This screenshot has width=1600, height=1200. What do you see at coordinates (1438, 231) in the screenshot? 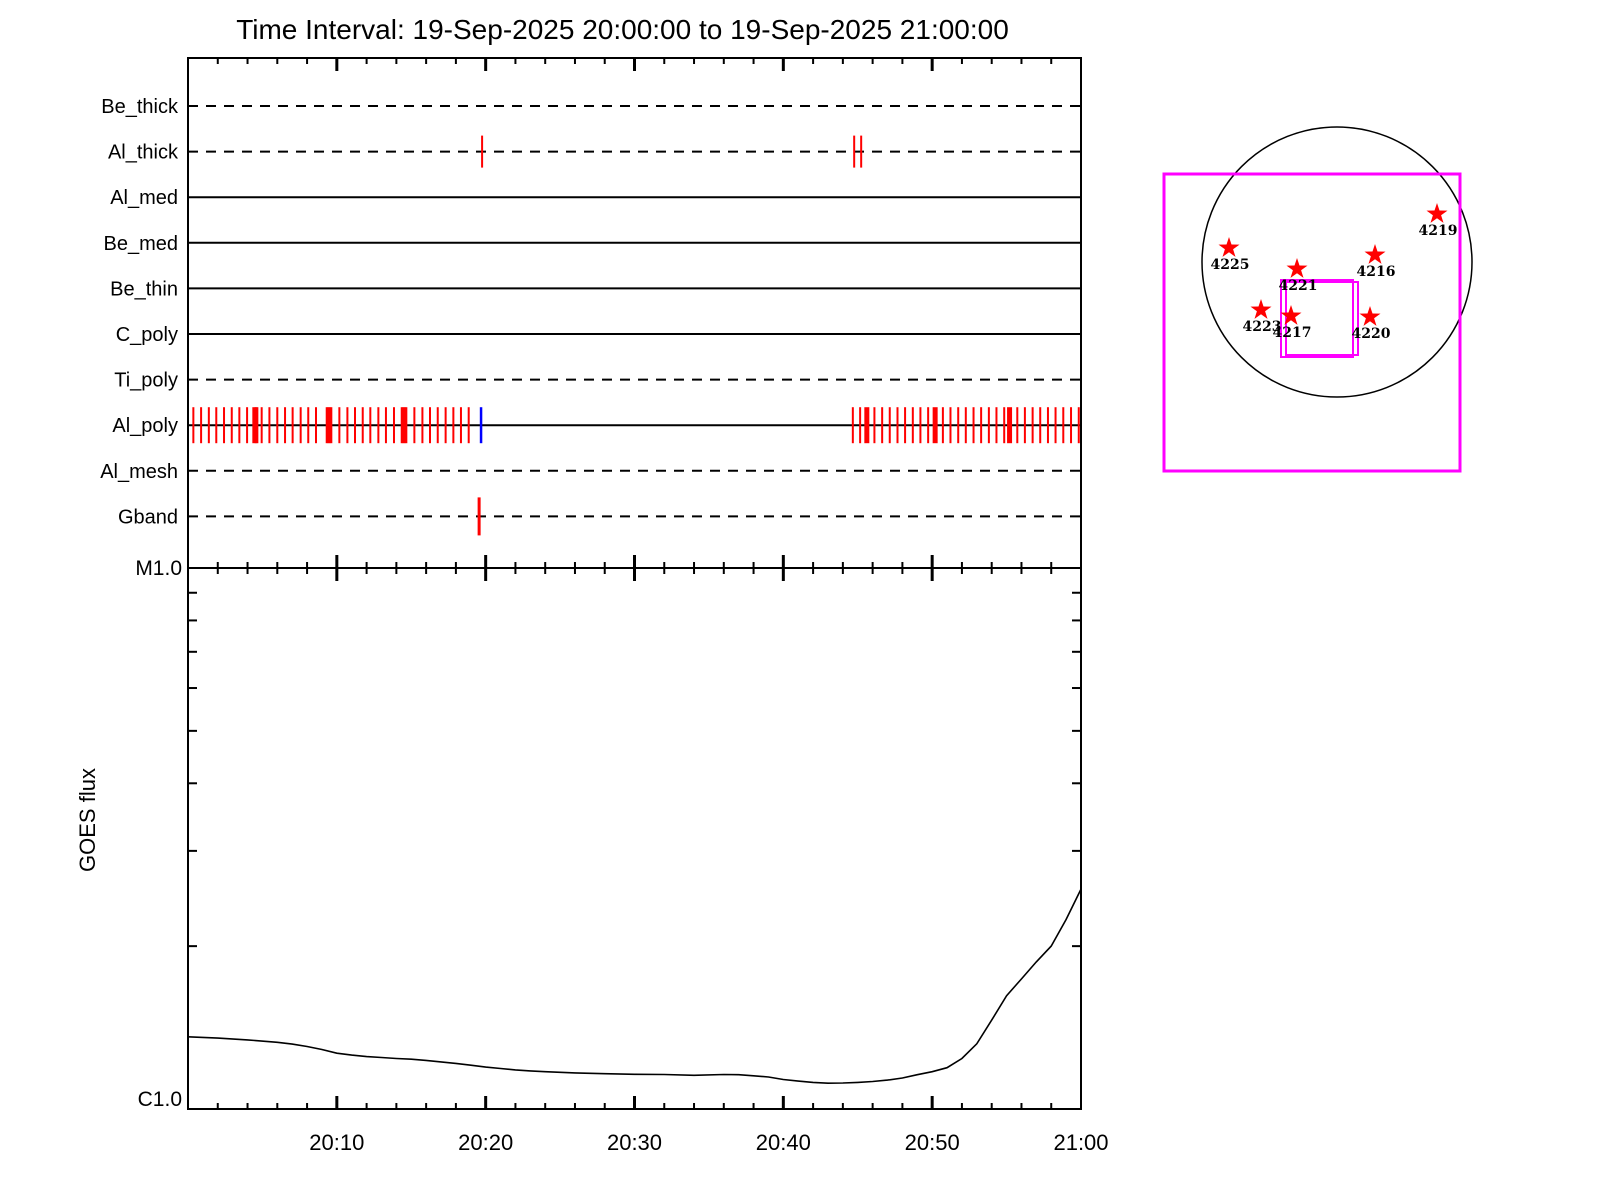
I see `active-region-label-4219: 4219` at bounding box center [1438, 231].